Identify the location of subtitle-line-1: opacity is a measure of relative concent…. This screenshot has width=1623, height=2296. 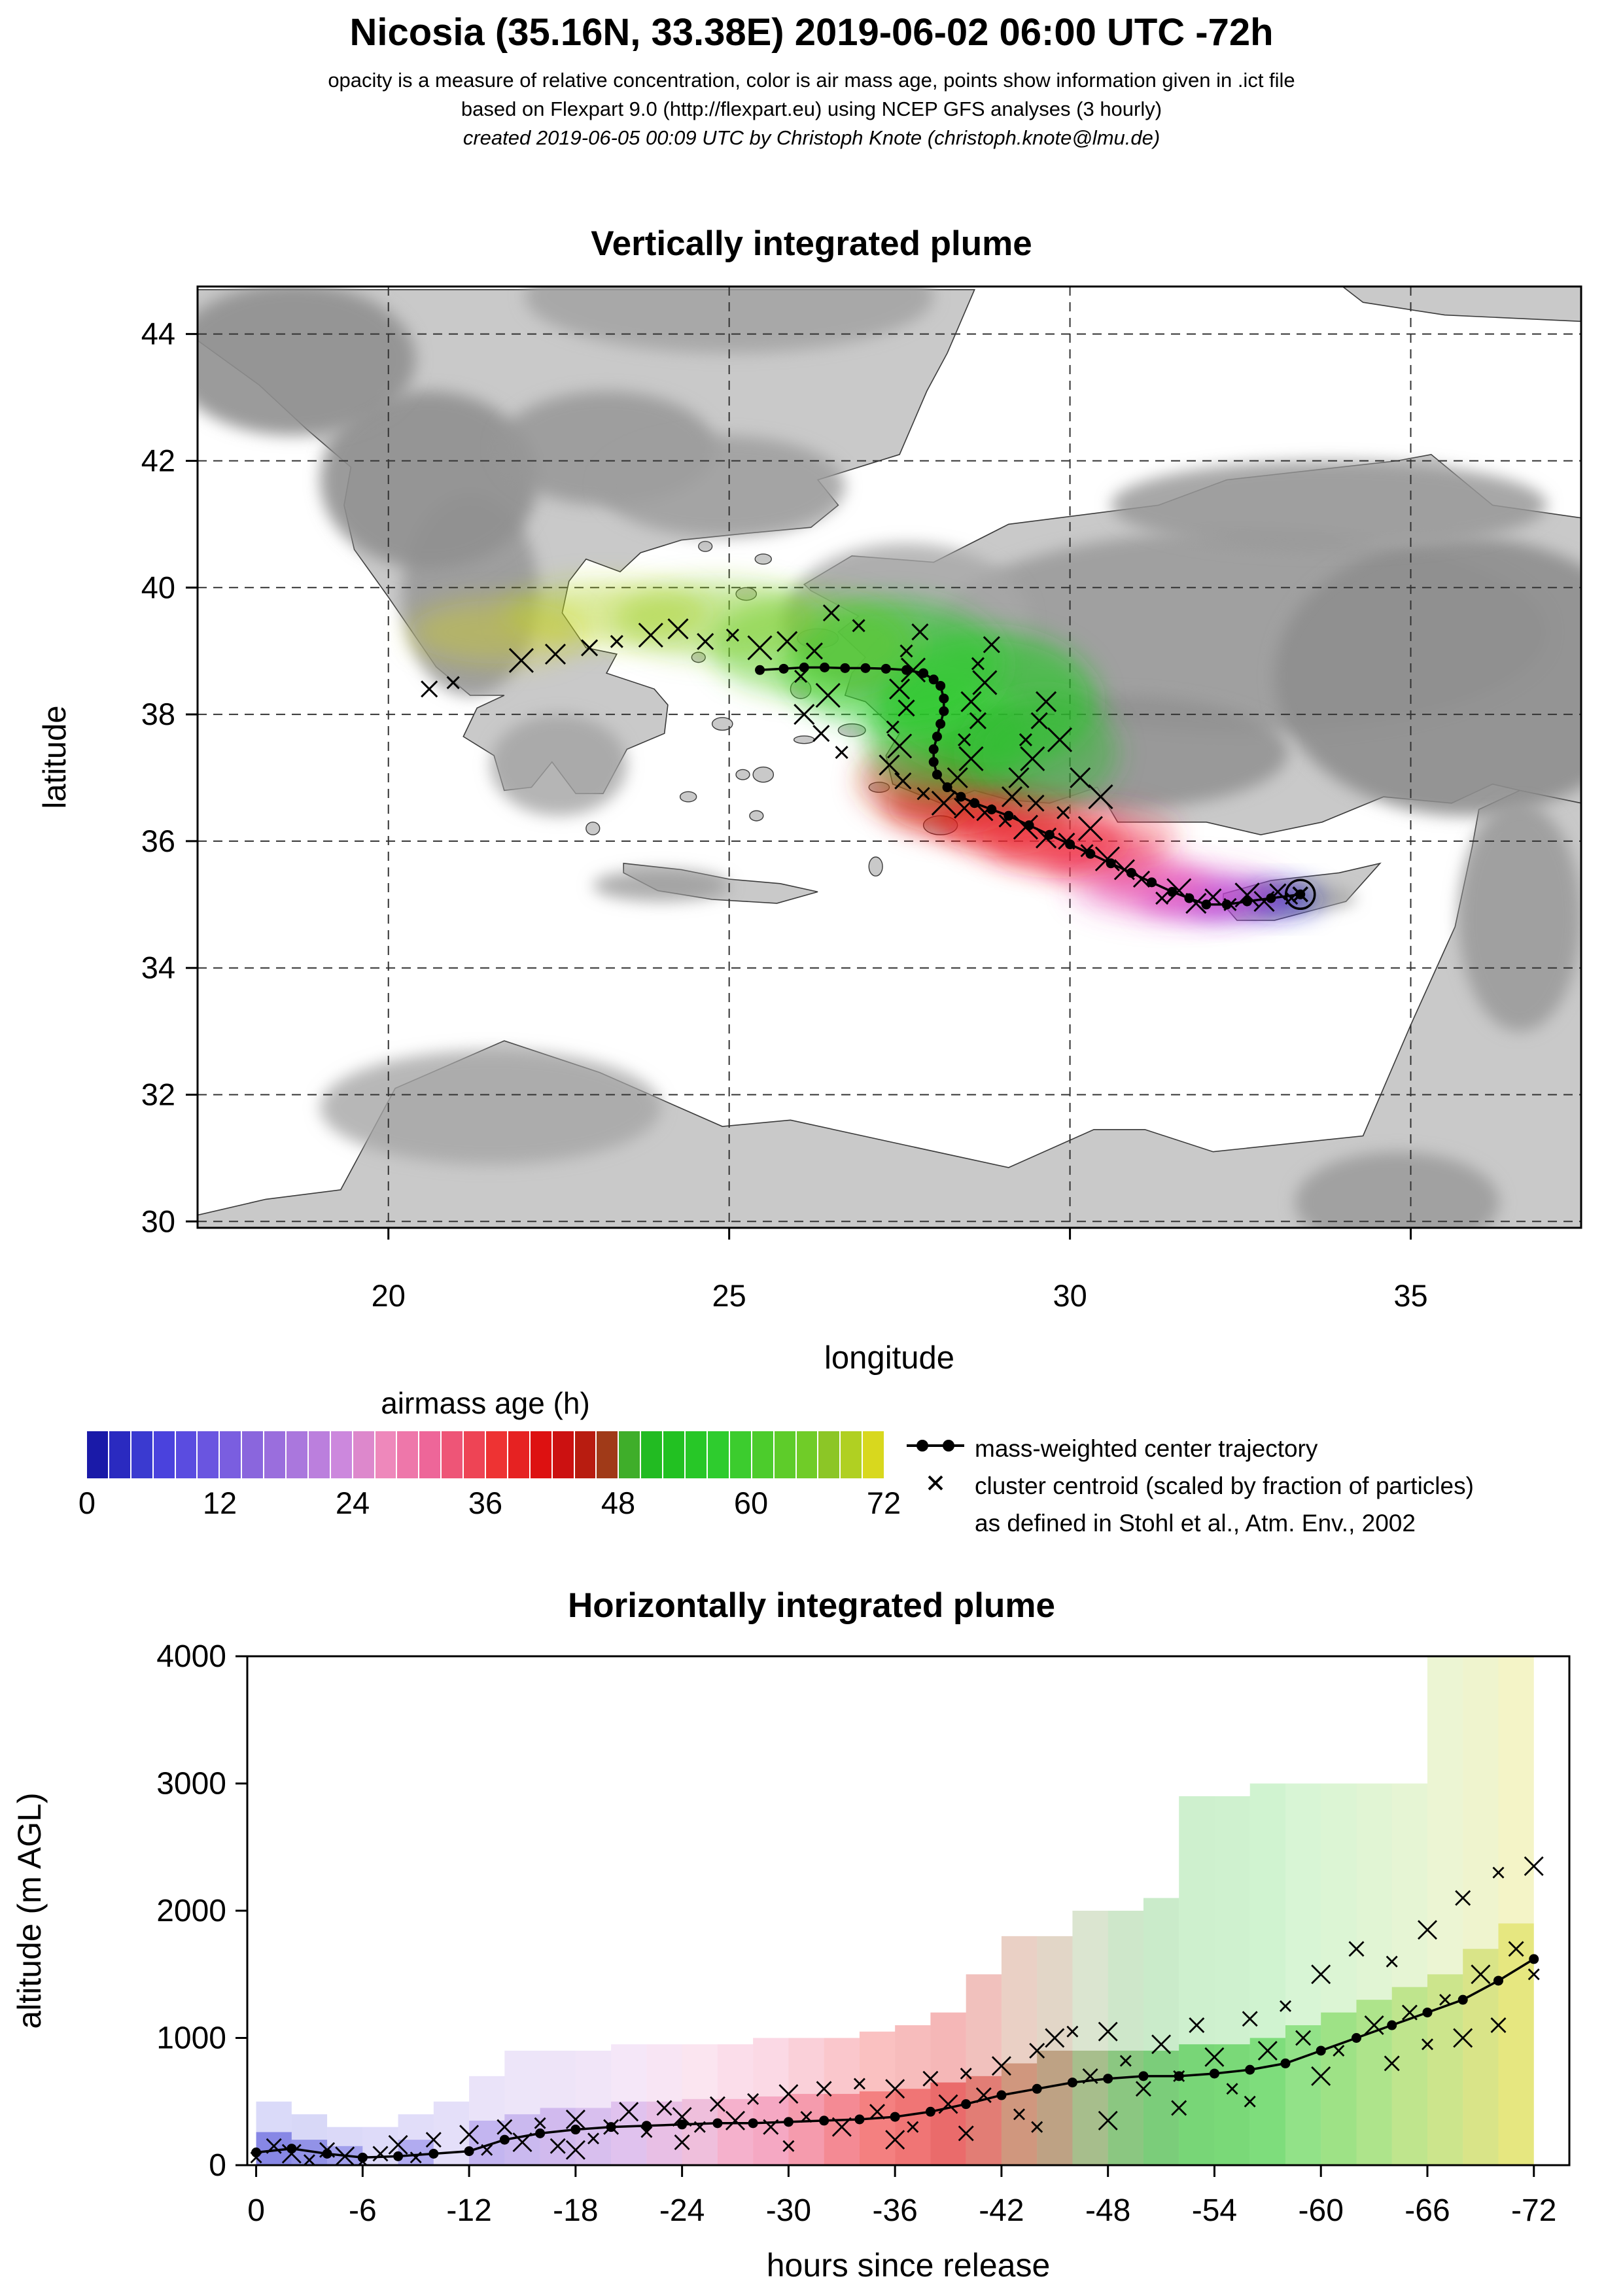
(812, 80).